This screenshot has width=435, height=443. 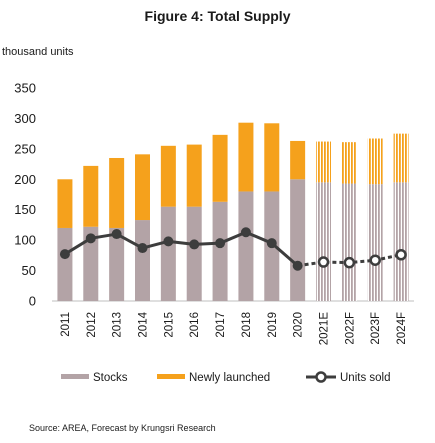 I want to click on legend-label-newly-launched: Newly launched, so click(x=229, y=378).